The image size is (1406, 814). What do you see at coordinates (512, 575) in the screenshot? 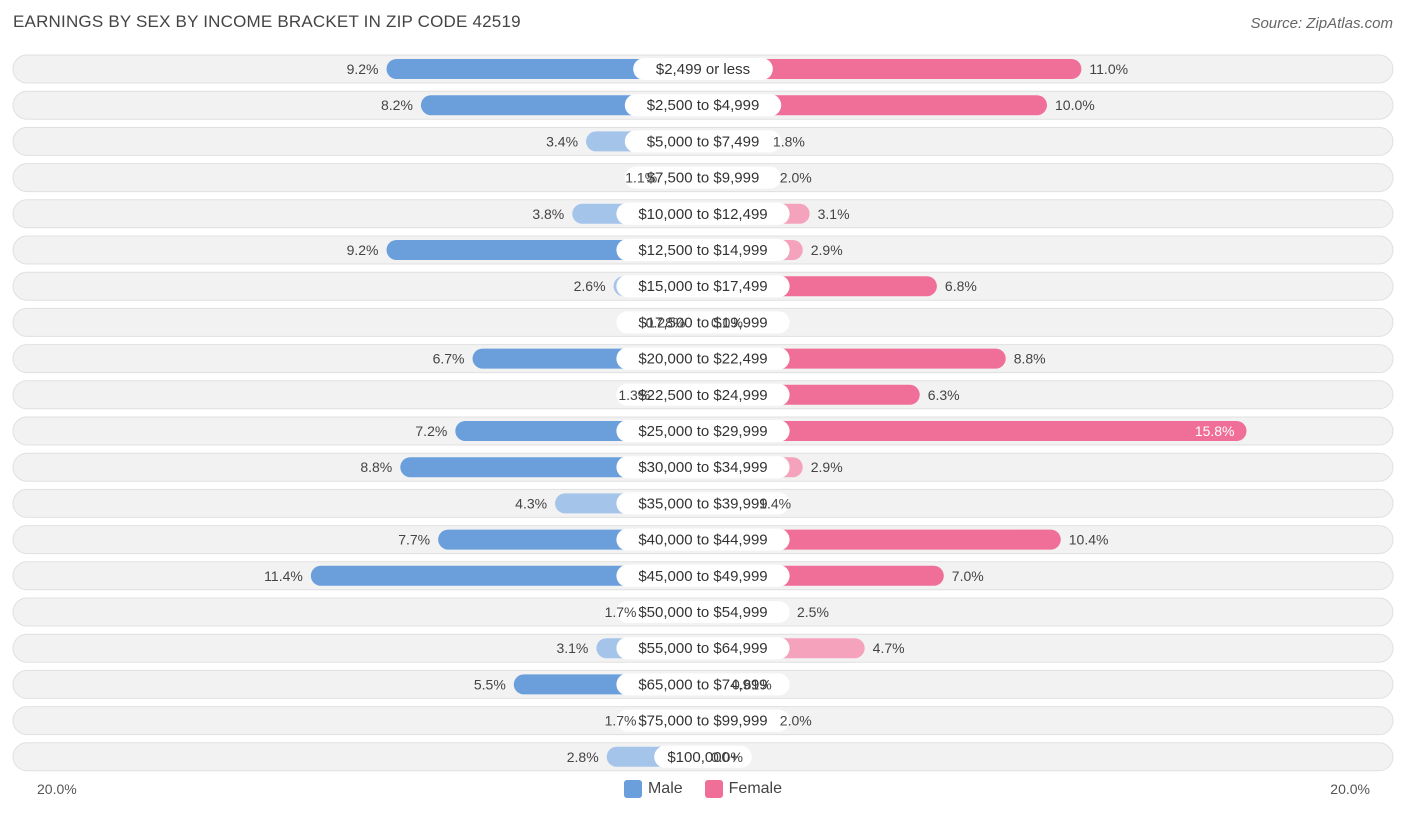
I see `bar-male` at bounding box center [512, 575].